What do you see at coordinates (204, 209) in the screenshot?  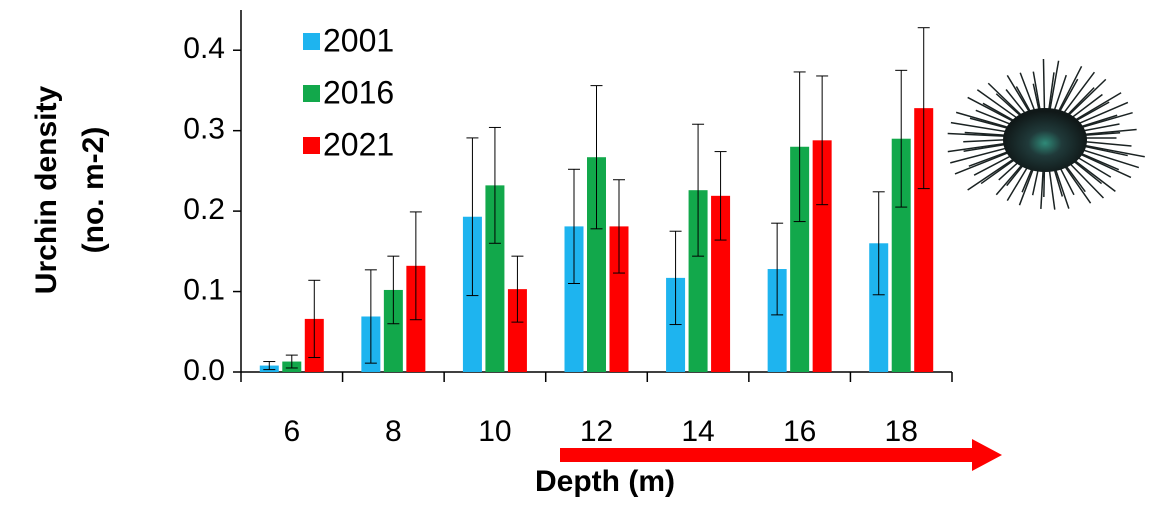 I see `y-tick-label: 0.2` at bounding box center [204, 209].